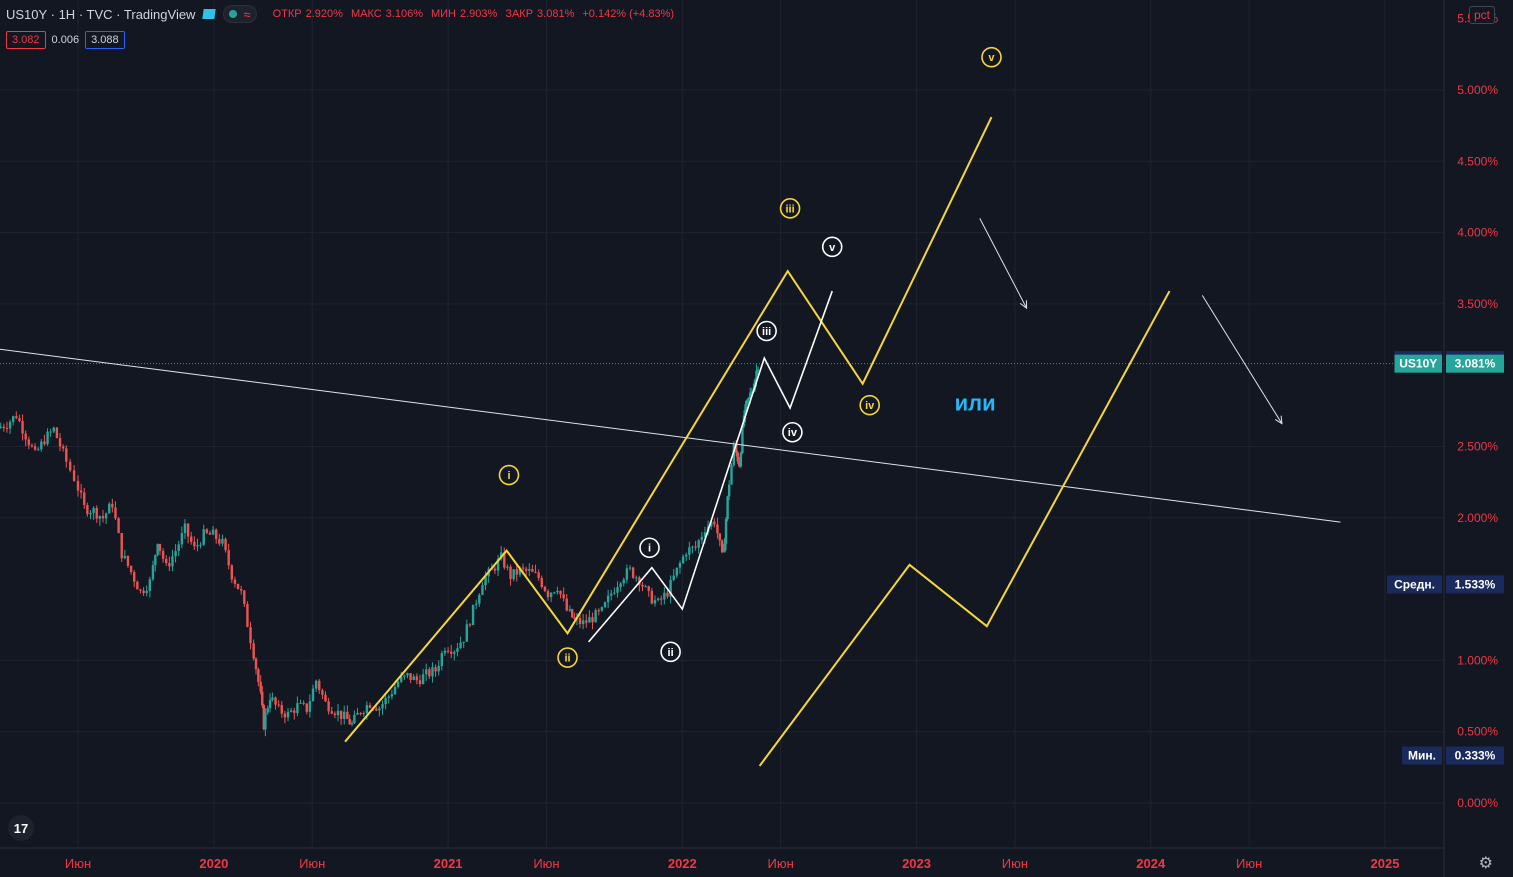 This screenshot has width=1513, height=877. I want to click on symbol: US10Y, so click(26, 14).